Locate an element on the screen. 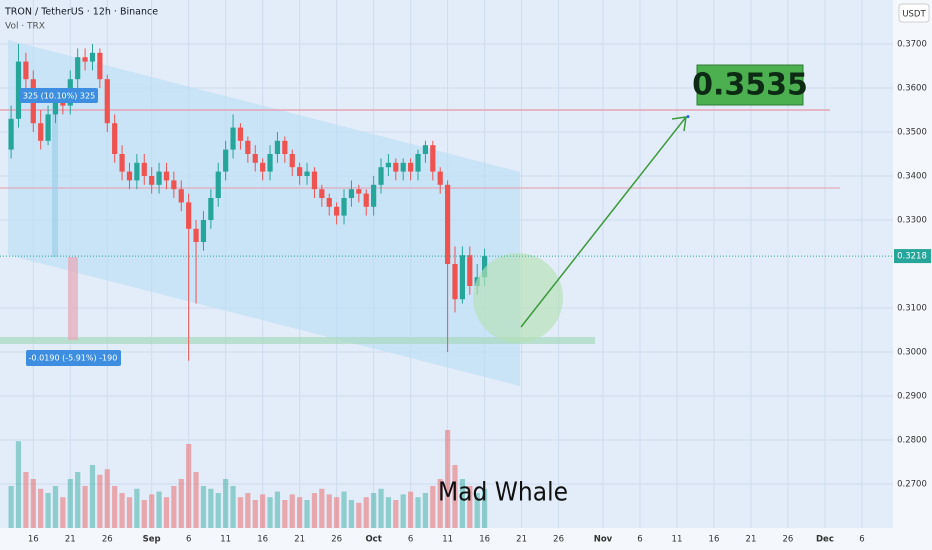  target-point is located at coordinates (688, 117).